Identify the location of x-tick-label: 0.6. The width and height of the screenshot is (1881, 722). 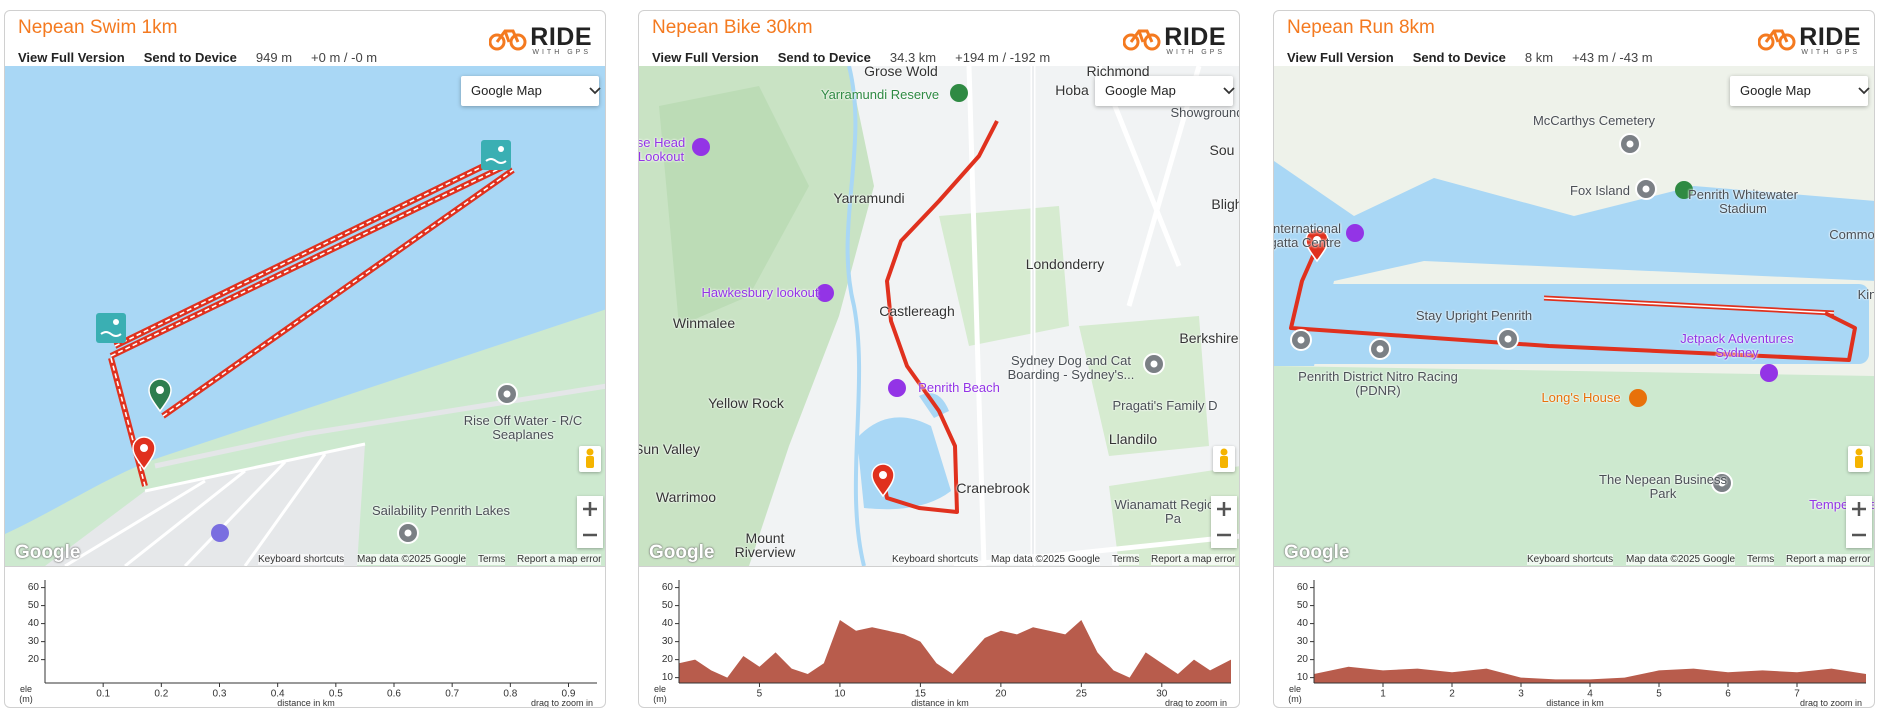
(394, 694).